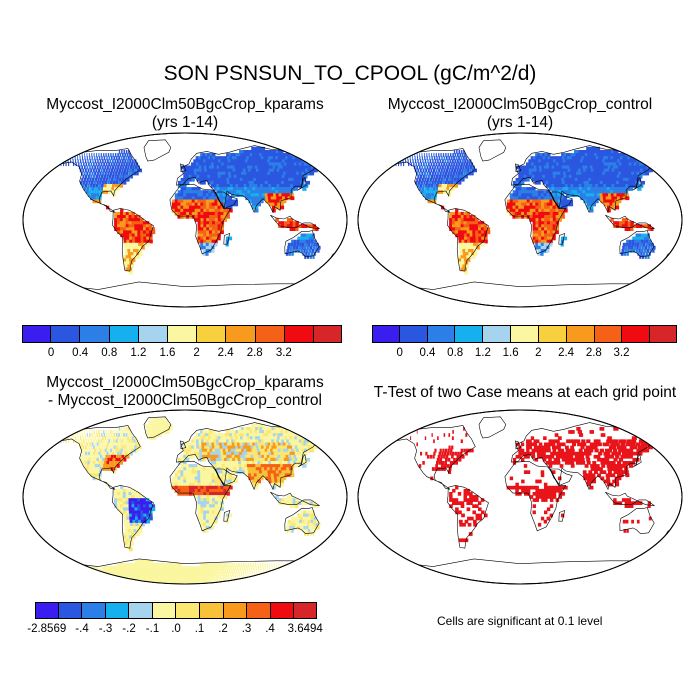 Image resolution: width=700 pixels, height=700 pixels. What do you see at coordinates (185, 104) in the screenshot?
I see `panel-title-line1: Myccost_I2000Clm50BgcCrop_kparams` at bounding box center [185, 104].